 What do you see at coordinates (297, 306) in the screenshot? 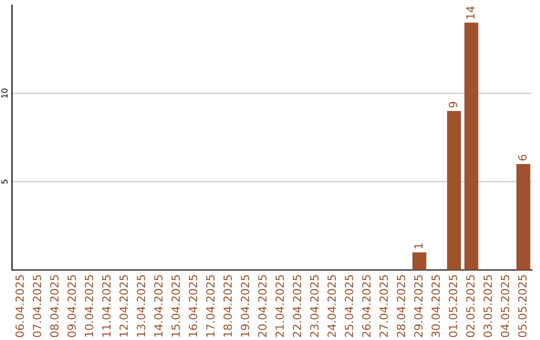
I see `x-tick-label: 22.04.2025` at bounding box center [297, 306].